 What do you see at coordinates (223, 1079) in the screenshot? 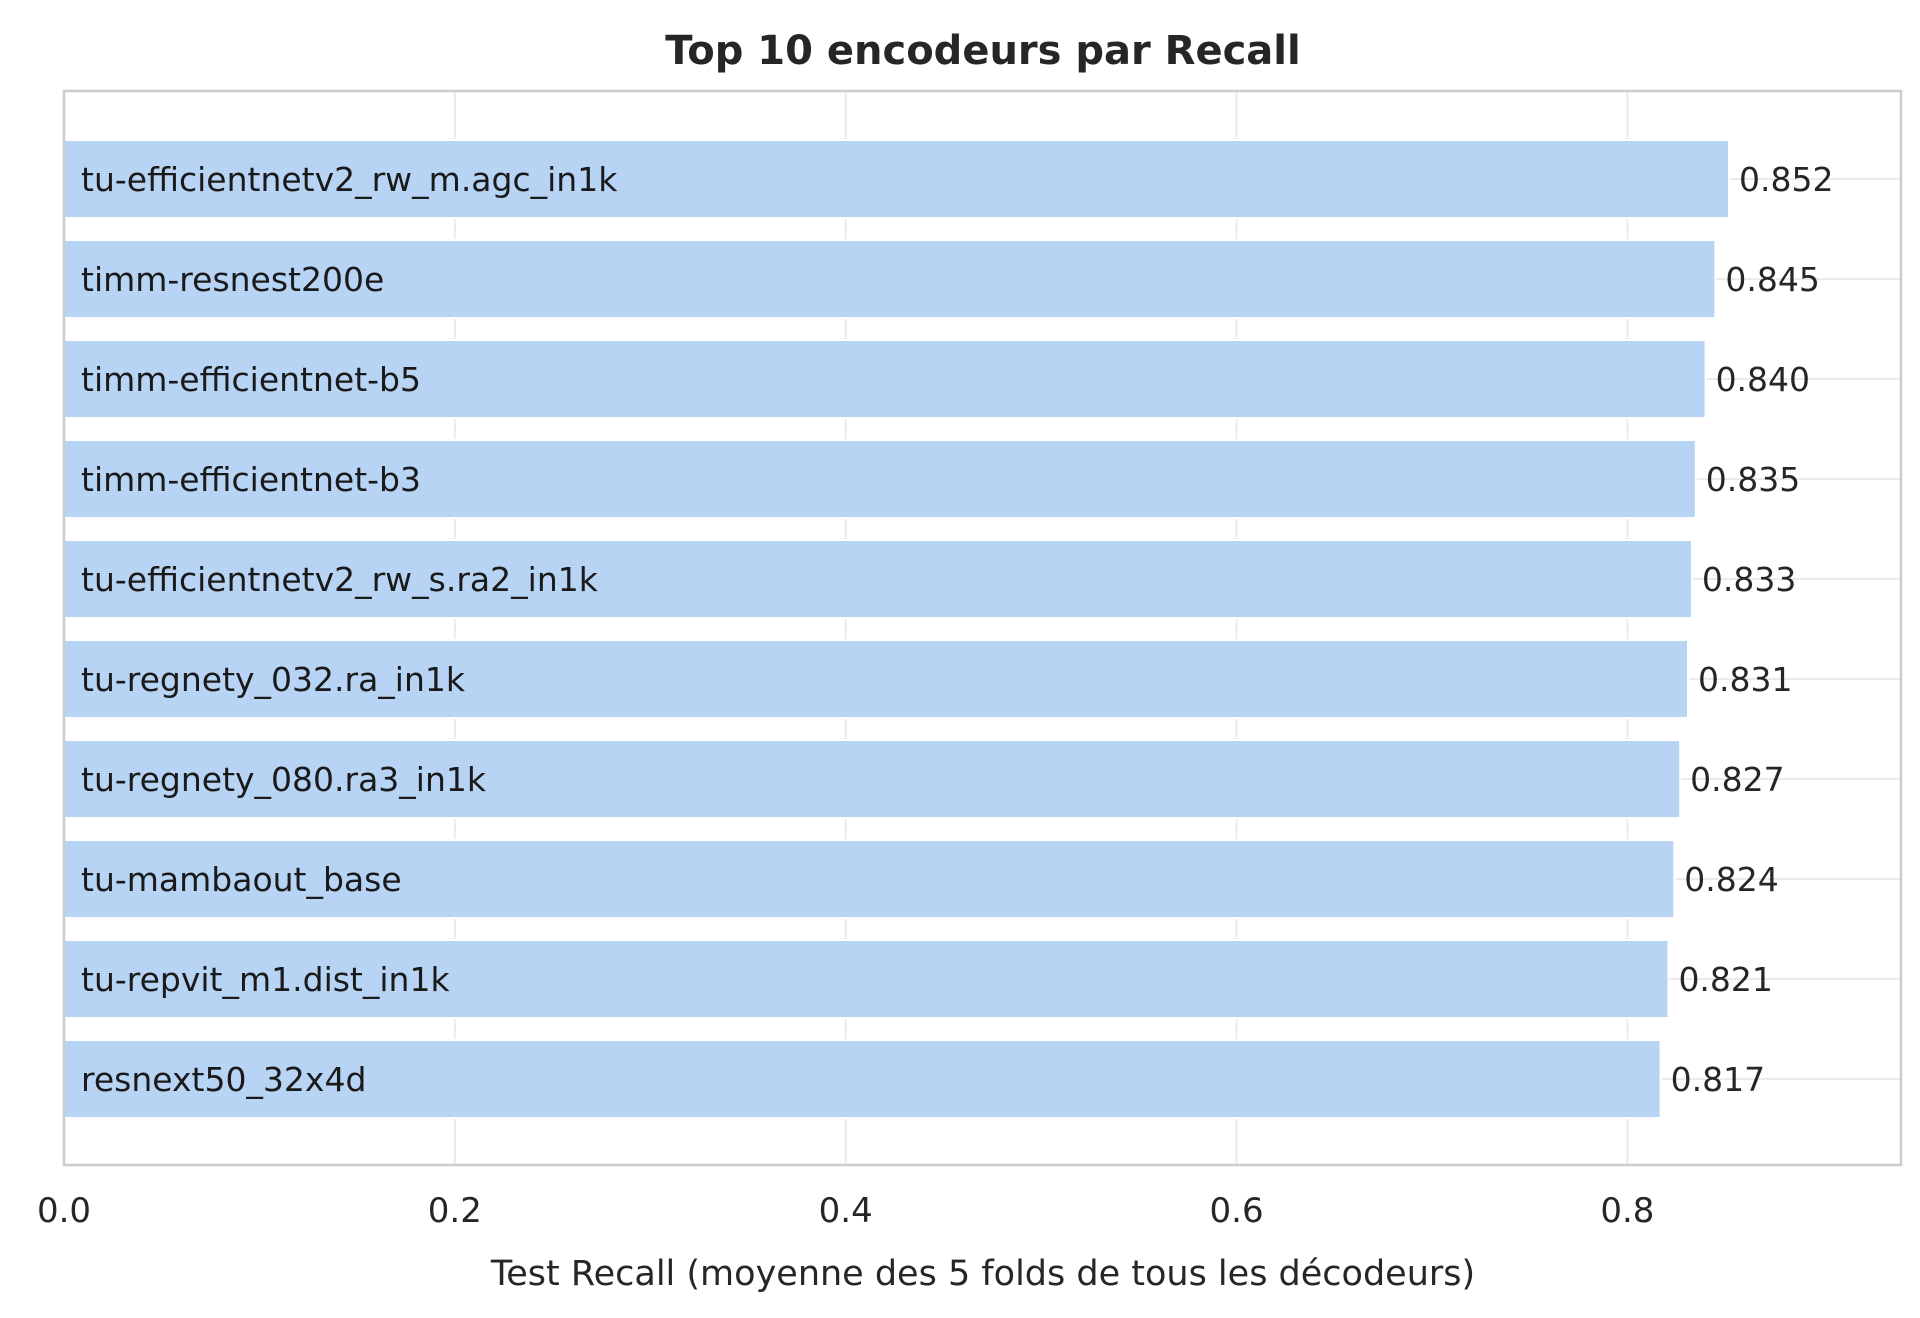
I see `bar-category-label: resnext50_32x4d` at bounding box center [223, 1079].